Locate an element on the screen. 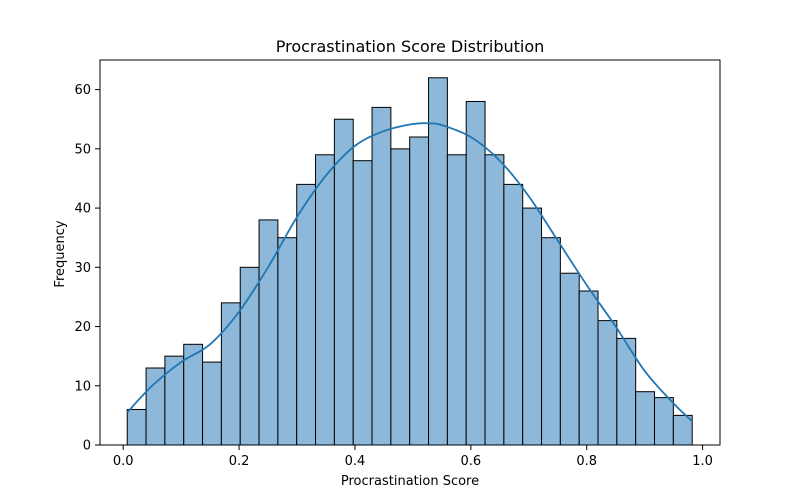 Image resolution: width=800 pixels, height=500 pixels. y-tick-label: 20 is located at coordinates (82, 327).